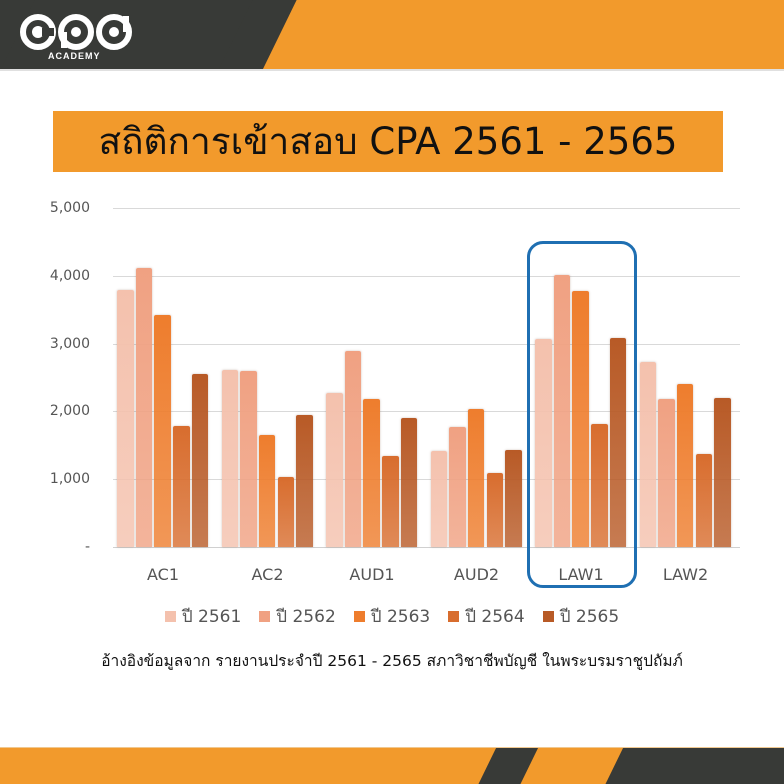 The height and width of the screenshot is (784, 784). What do you see at coordinates (495, 510) in the screenshot?
I see `bar-aud2-ปี-2564` at bounding box center [495, 510].